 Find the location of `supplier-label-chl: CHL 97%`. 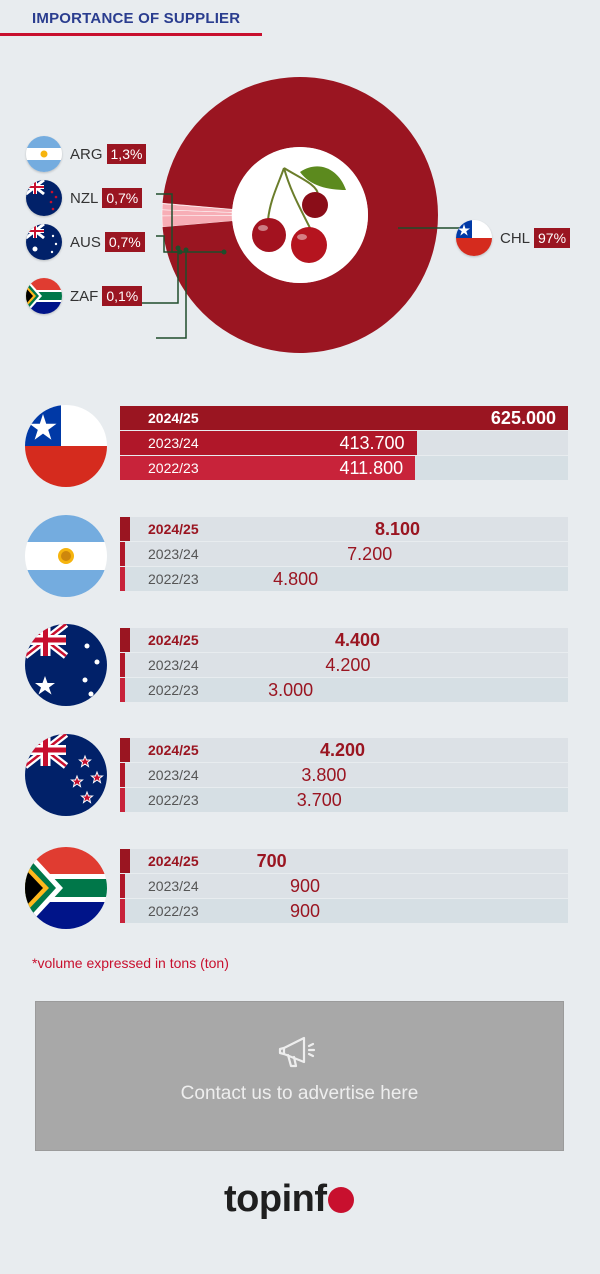

supplier-label-chl: CHL 97% is located at coordinates (513, 238).